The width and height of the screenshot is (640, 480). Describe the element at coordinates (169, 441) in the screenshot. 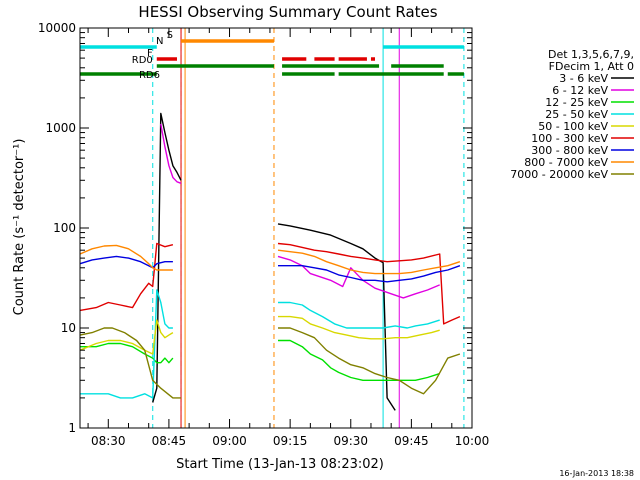

I see `x-tick-label: 08:45` at that location.